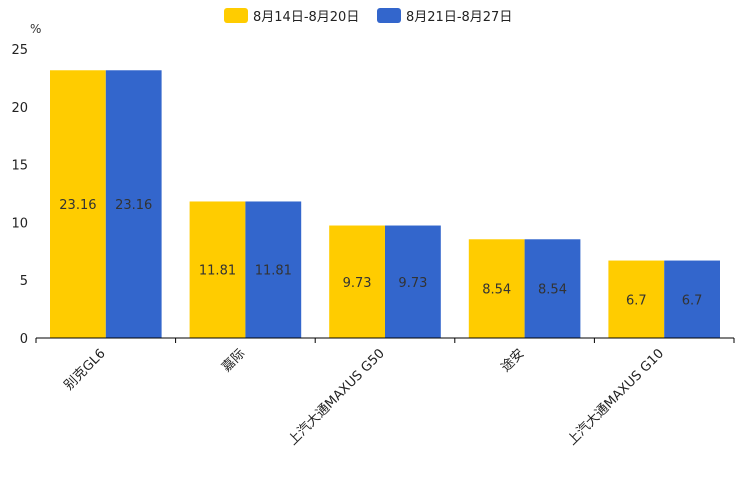  Describe the element at coordinates (19, 166) in the screenshot. I see `y-tick-label: 15` at that location.